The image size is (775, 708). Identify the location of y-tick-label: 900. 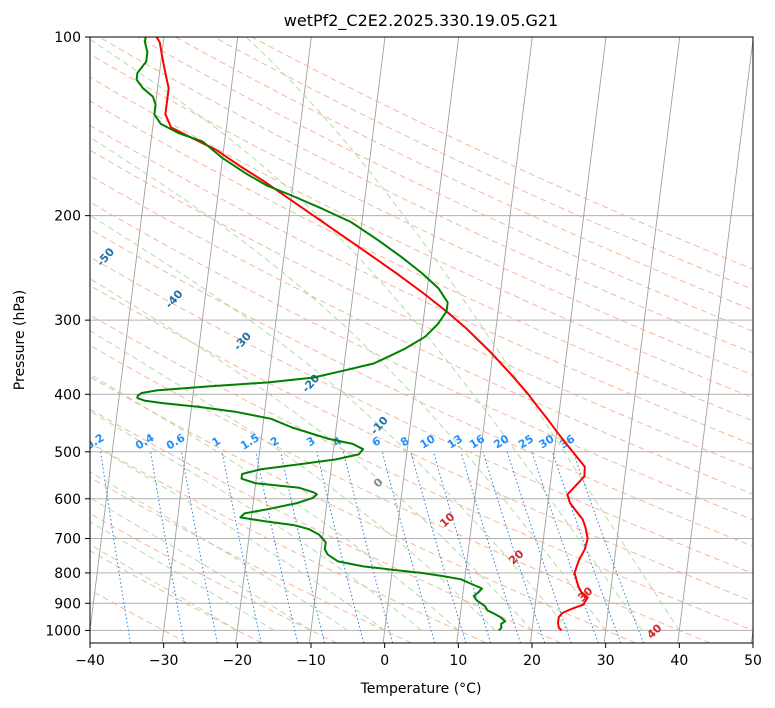
(67, 604).